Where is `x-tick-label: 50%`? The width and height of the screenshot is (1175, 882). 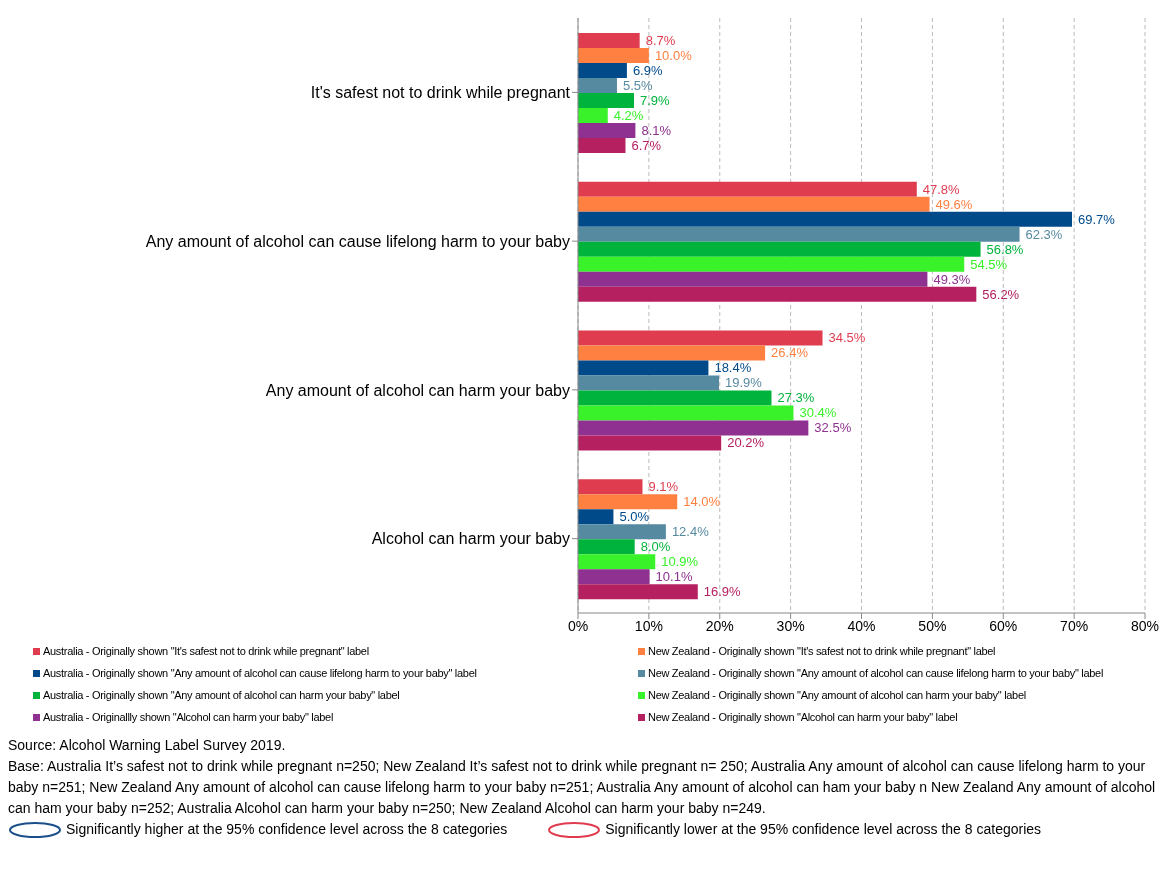
x-tick-label: 50% is located at coordinates (932, 625).